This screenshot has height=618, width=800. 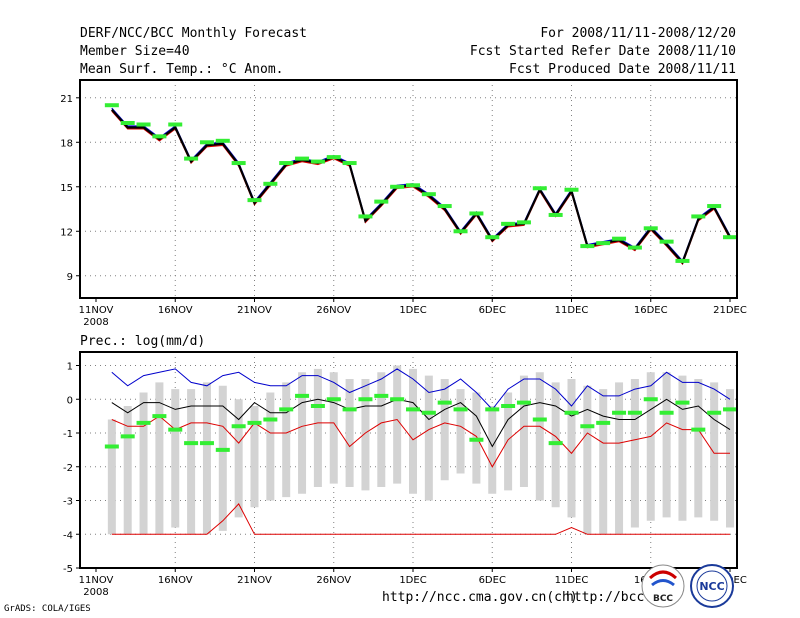 I want to click on precip-title: Prec.: log(mm/d), so click(x=142, y=341).